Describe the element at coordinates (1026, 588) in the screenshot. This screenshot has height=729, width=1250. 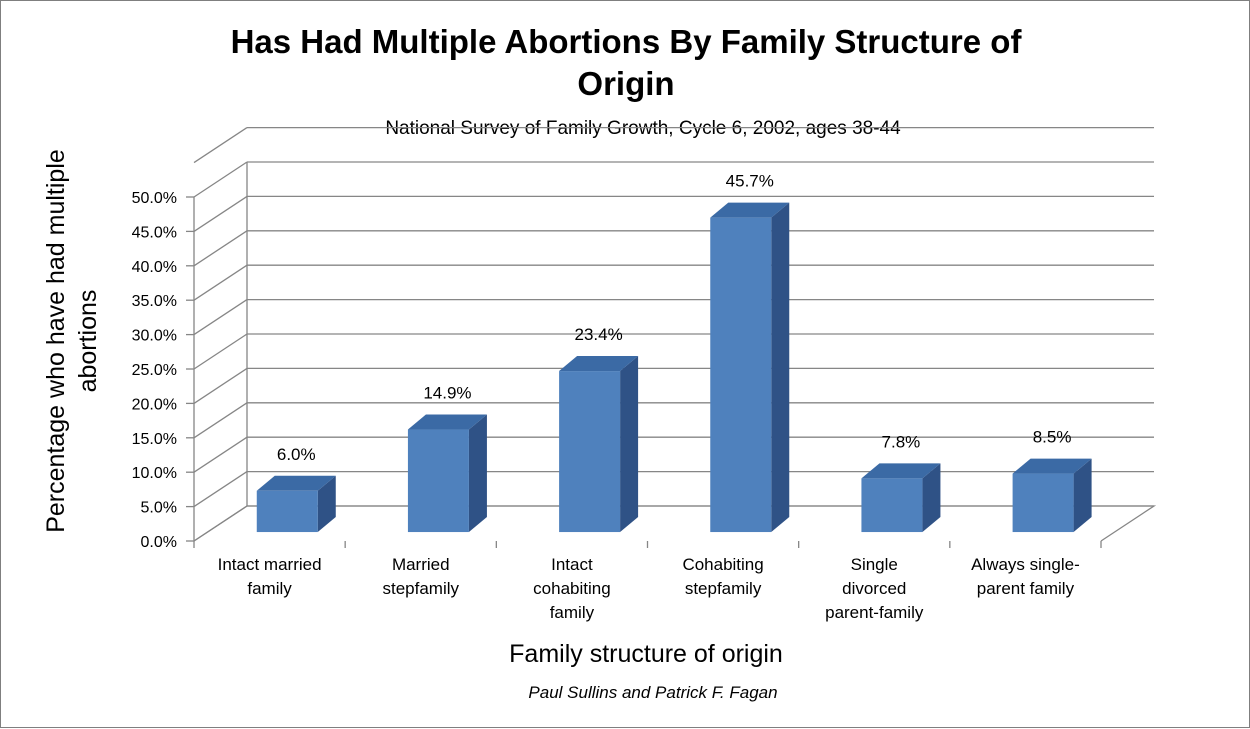
I see `category-label-line: parent family` at that location.